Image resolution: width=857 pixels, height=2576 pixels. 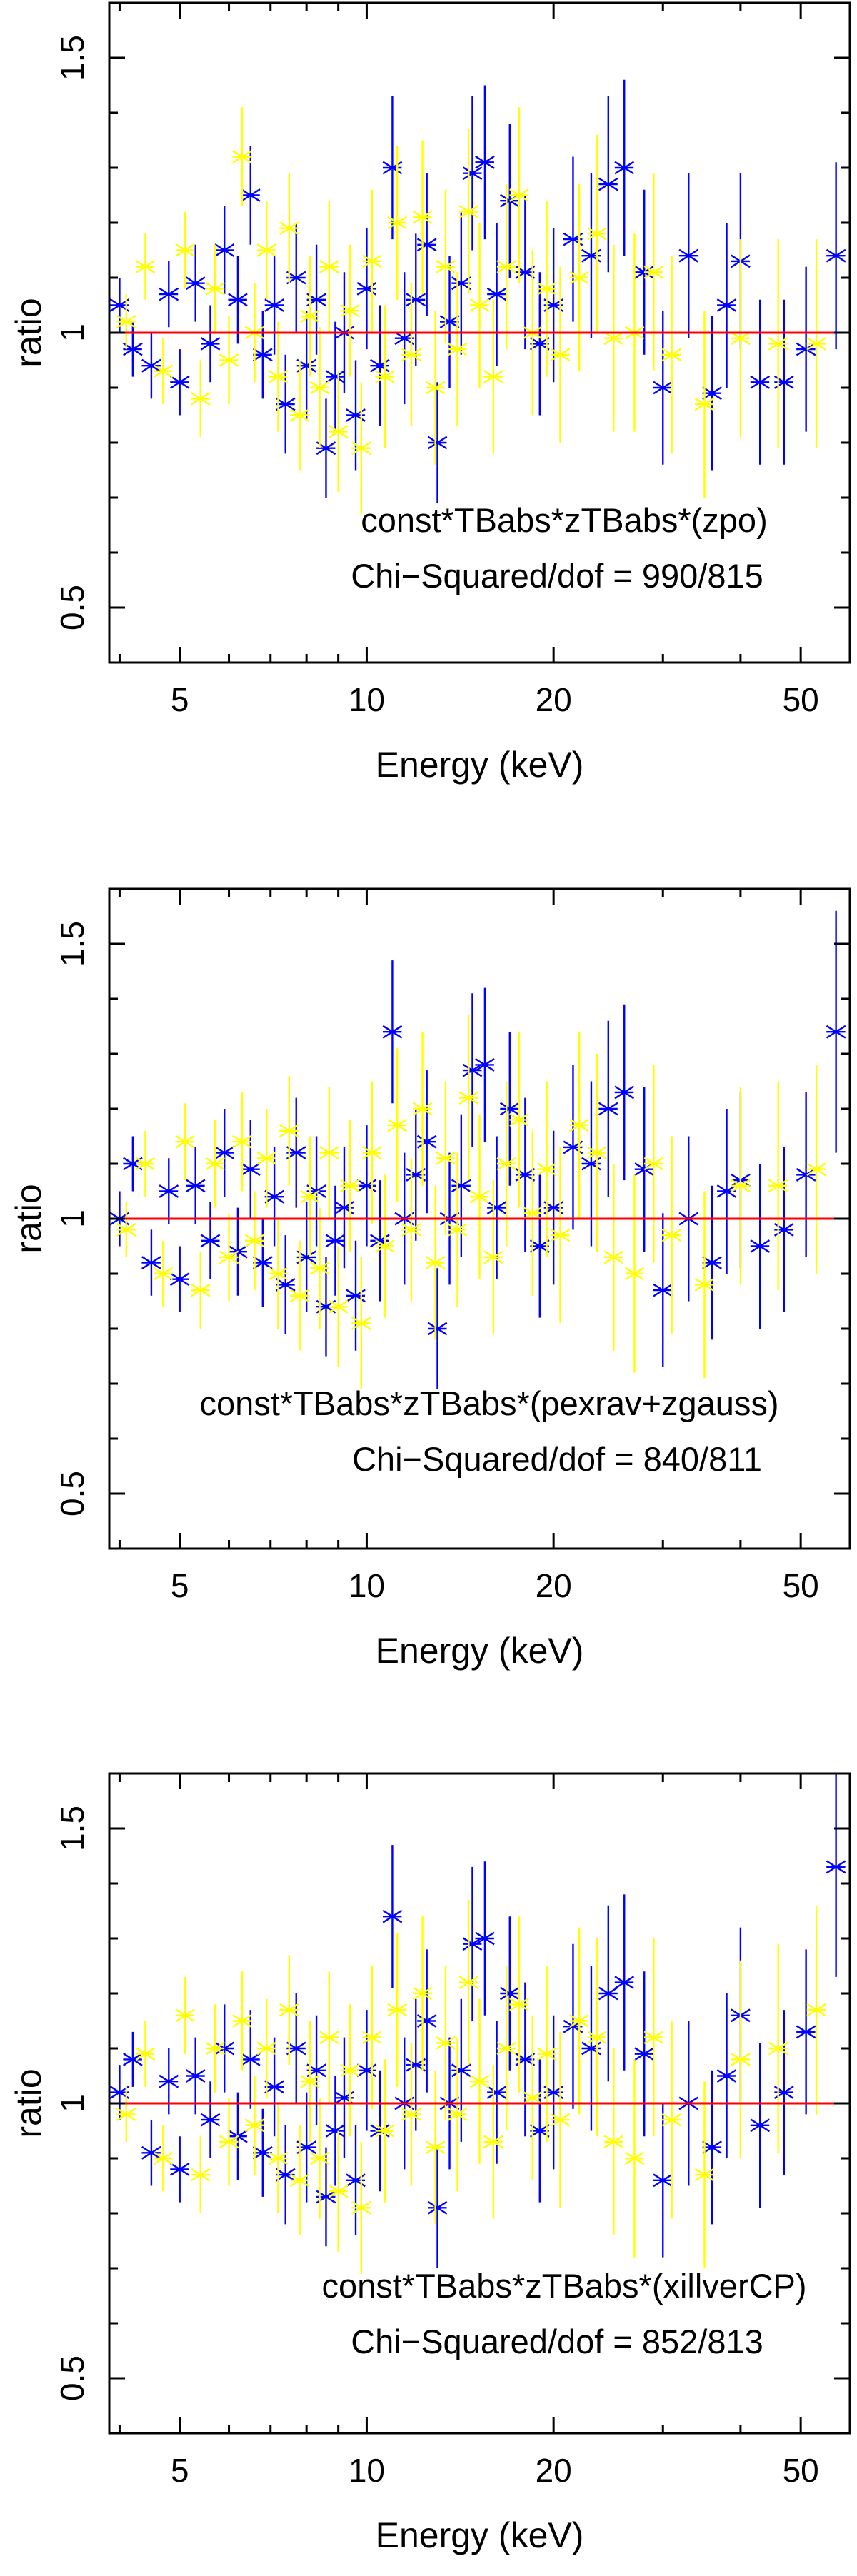 What do you see at coordinates (564, 520) in the screenshot?
I see `model-annotation: const*TBabs*zTBabs*(zpo)` at bounding box center [564, 520].